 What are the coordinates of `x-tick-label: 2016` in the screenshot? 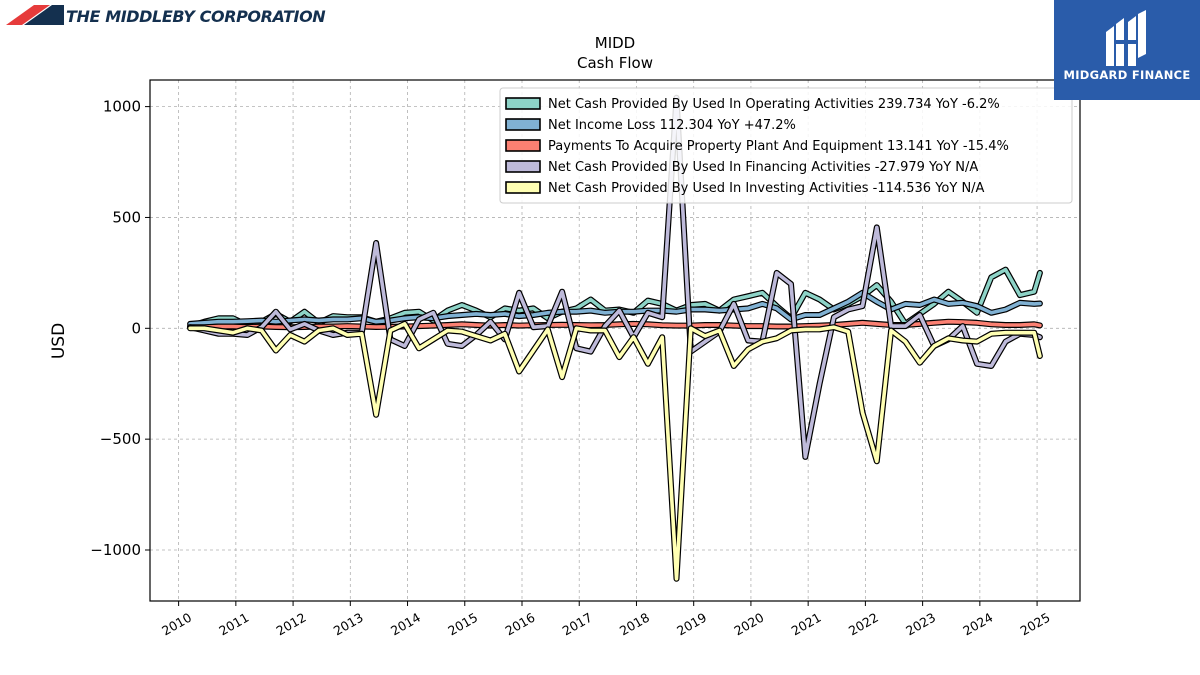 It's located at (519, 624).